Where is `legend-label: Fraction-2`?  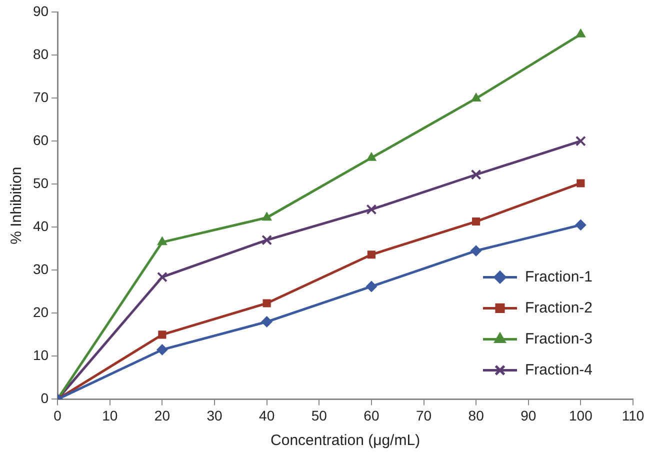
legend-label: Fraction-2 is located at coordinates (559, 307).